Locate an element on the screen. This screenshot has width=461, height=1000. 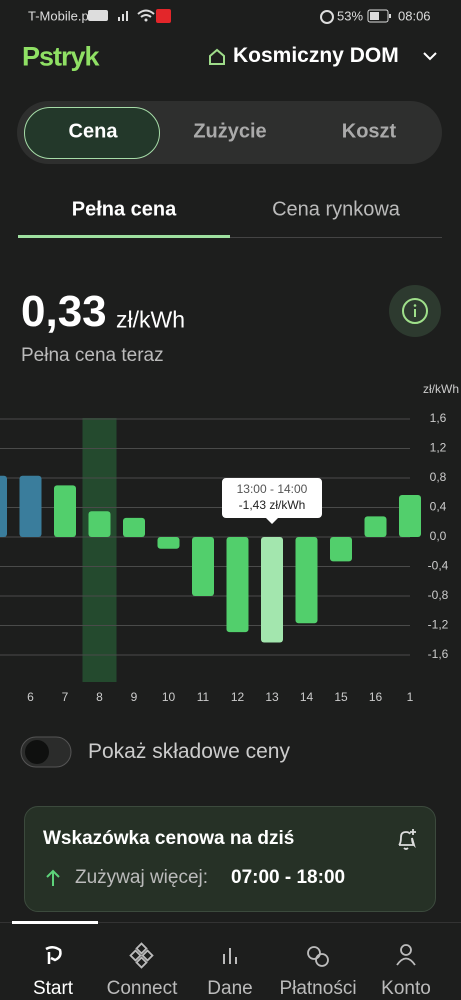
tip-hours: 07:00 - 18:00 is located at coordinates (288, 877).